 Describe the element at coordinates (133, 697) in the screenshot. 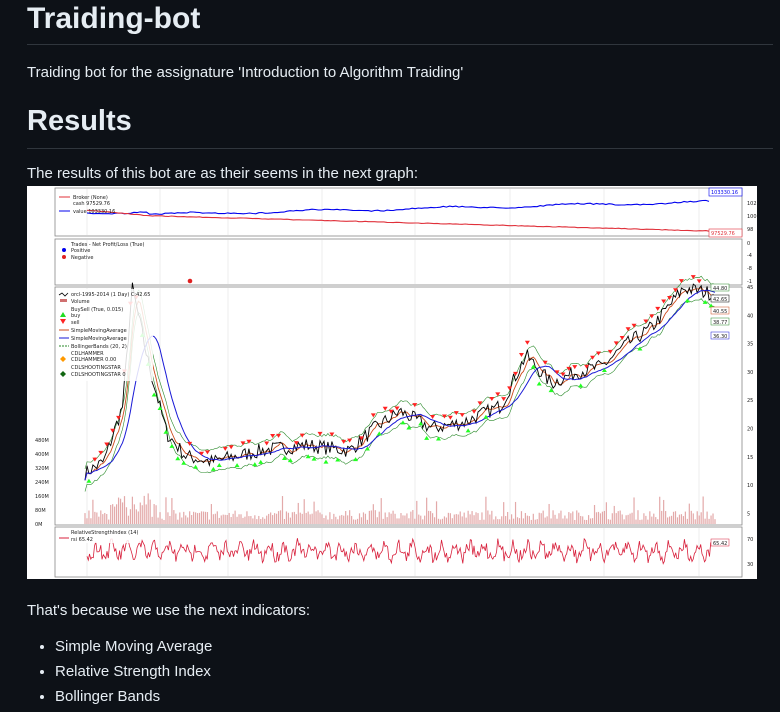

I see `list-item: Bollinger Bands` at that location.